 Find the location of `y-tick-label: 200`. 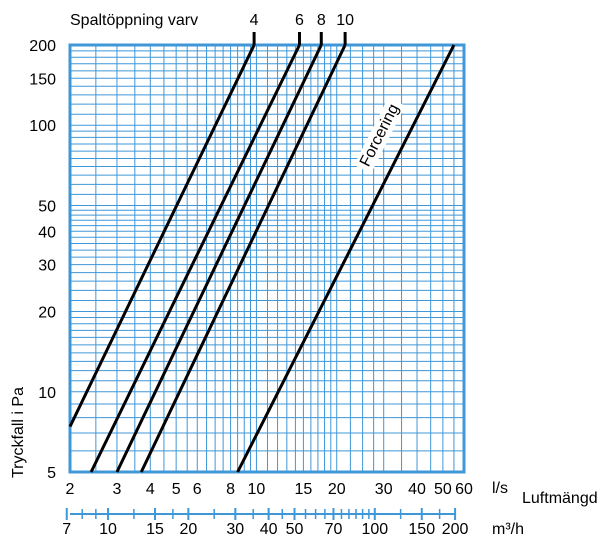

y-tick-label: 200 is located at coordinates (42, 46).